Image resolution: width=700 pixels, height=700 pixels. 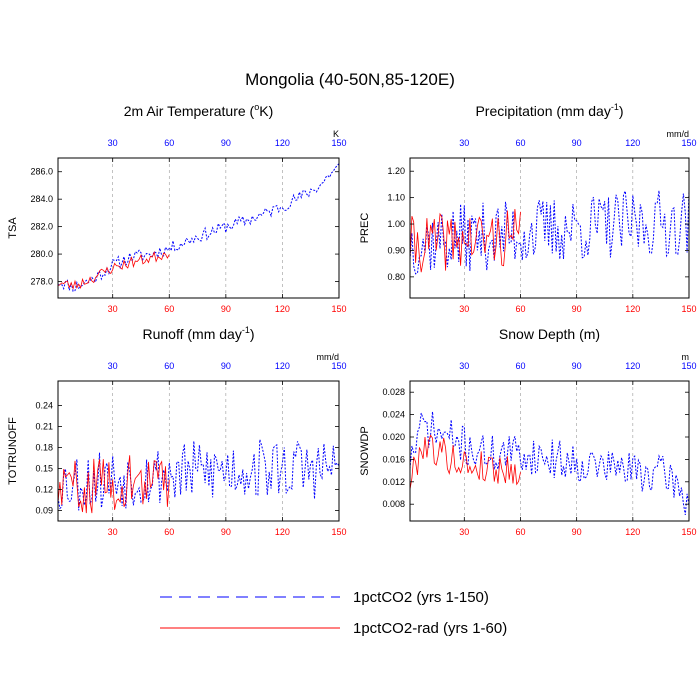 What do you see at coordinates (44, 511) in the screenshot?
I see `y-tick-label: 0.09` at bounding box center [44, 511].